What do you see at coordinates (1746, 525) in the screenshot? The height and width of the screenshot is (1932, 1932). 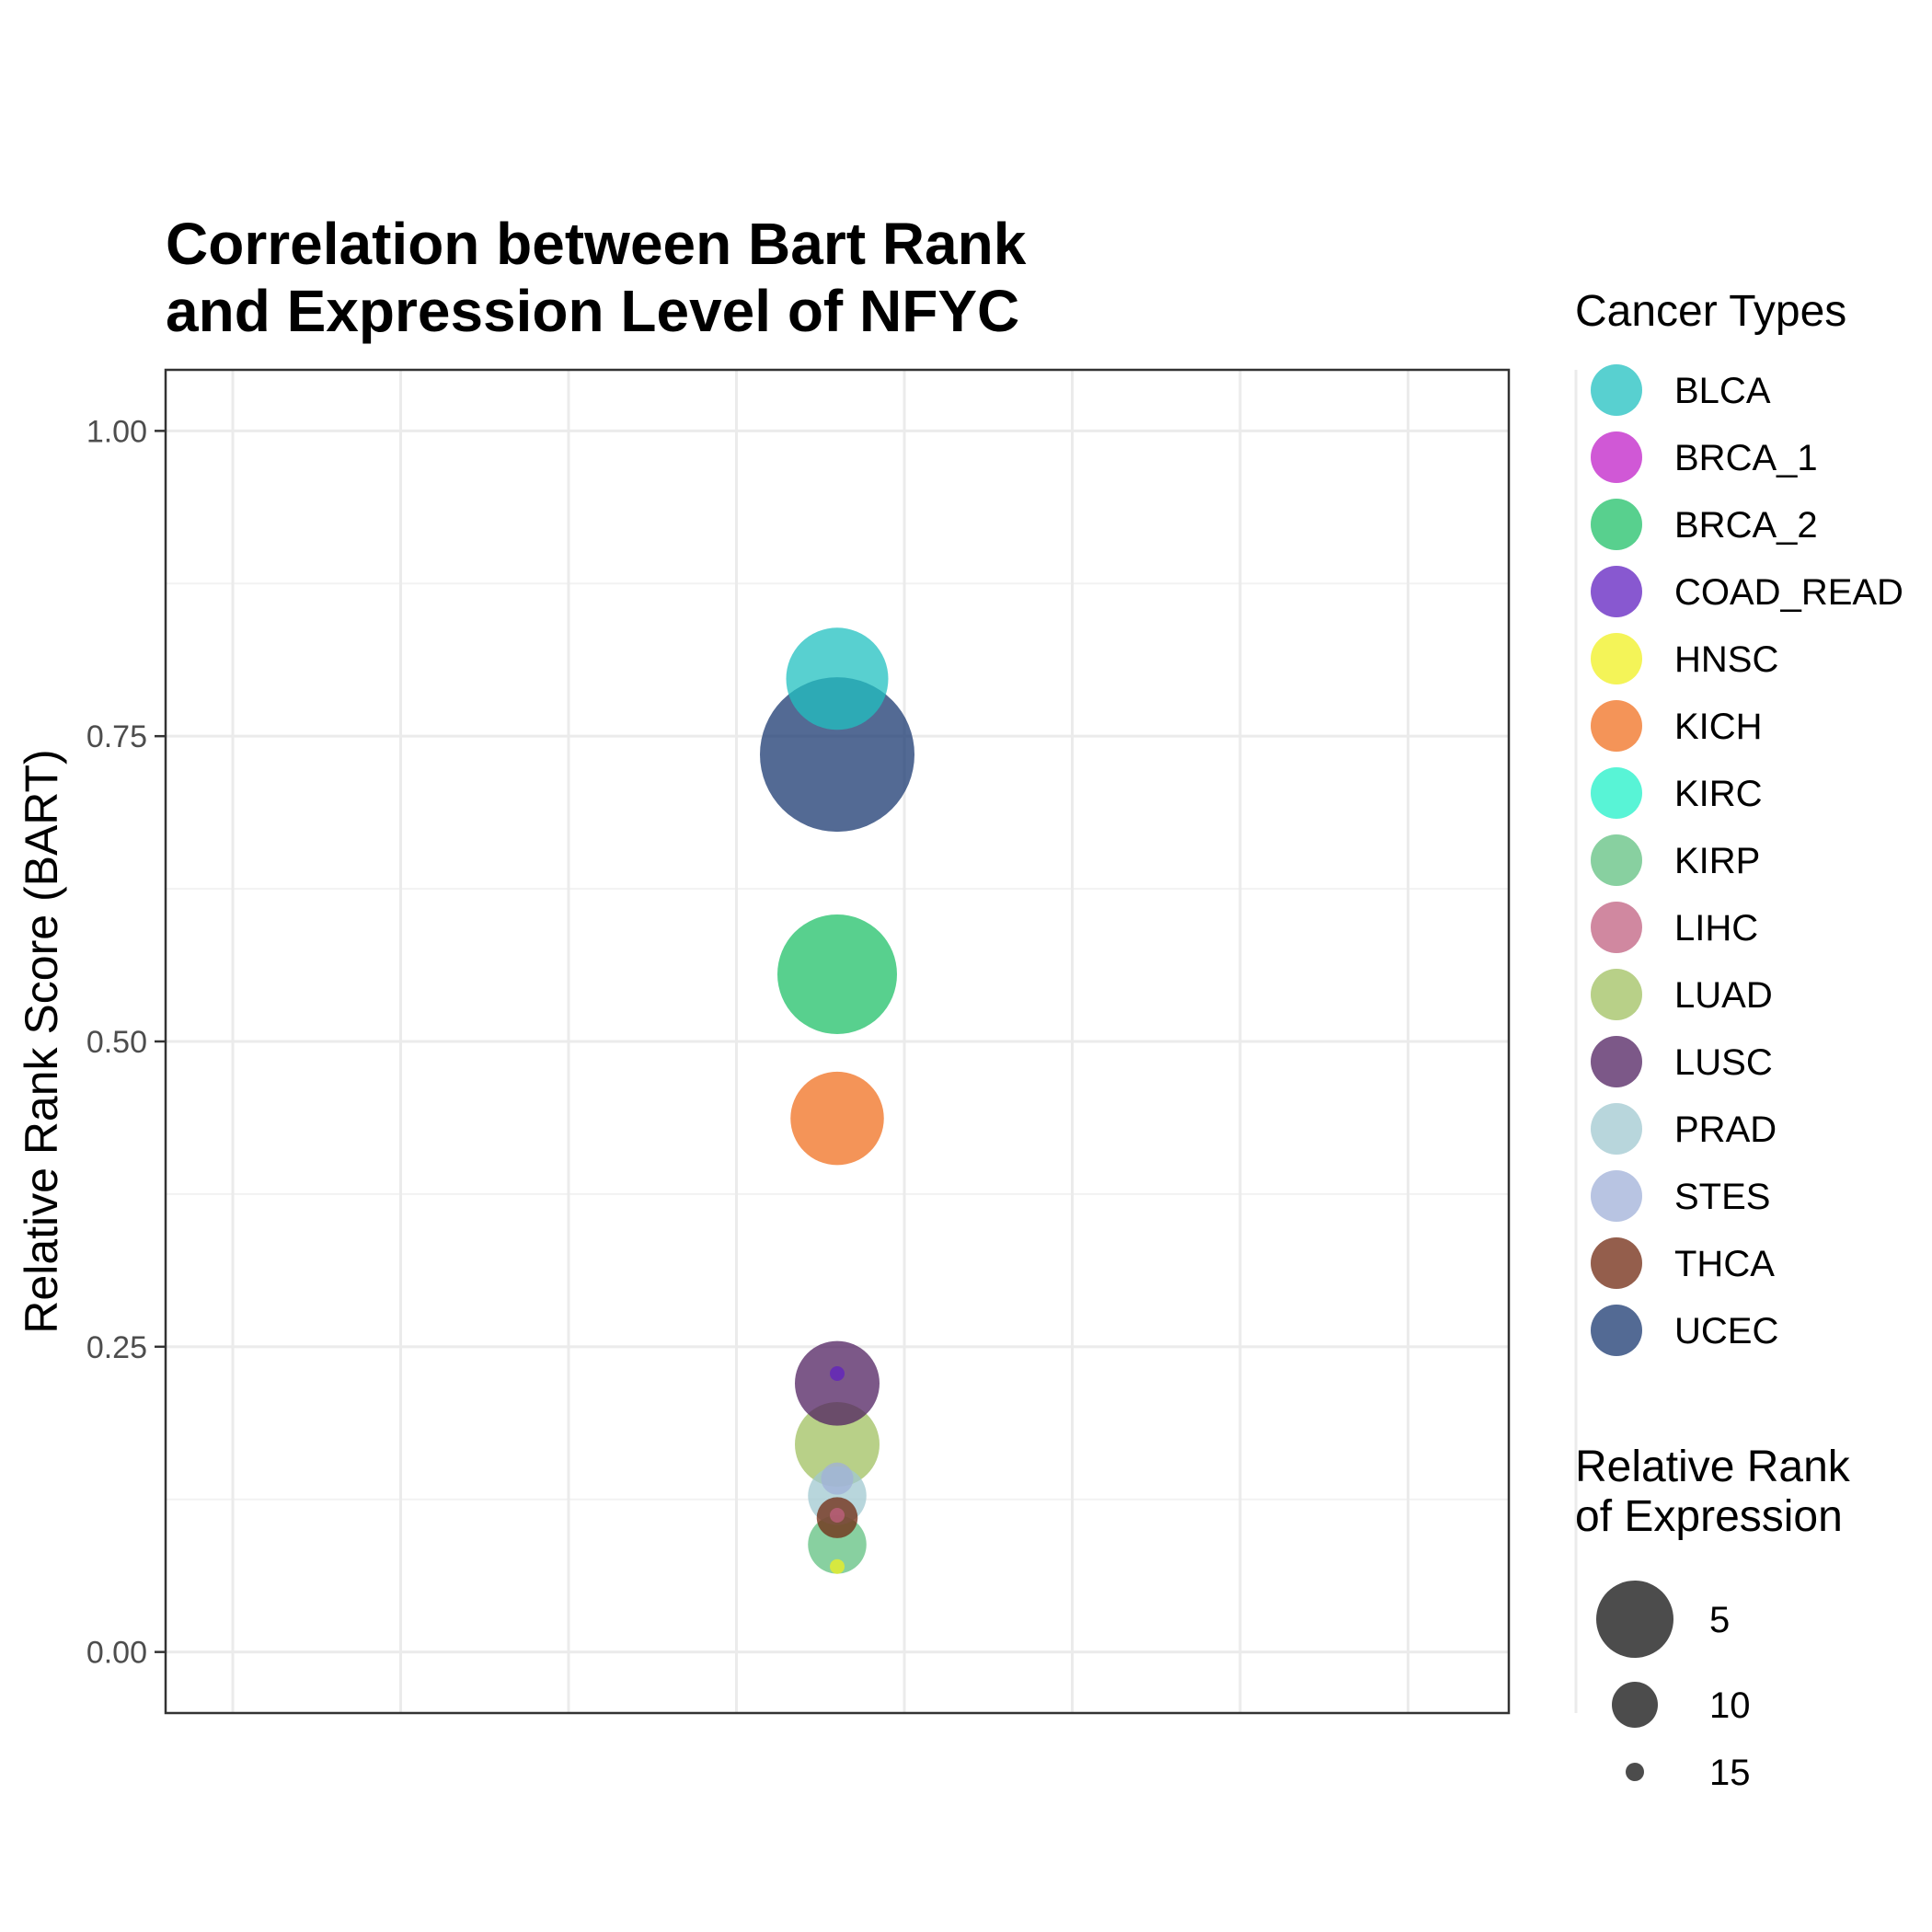 I see `legend-label-brca_2: BRCA_2` at bounding box center [1746, 525].